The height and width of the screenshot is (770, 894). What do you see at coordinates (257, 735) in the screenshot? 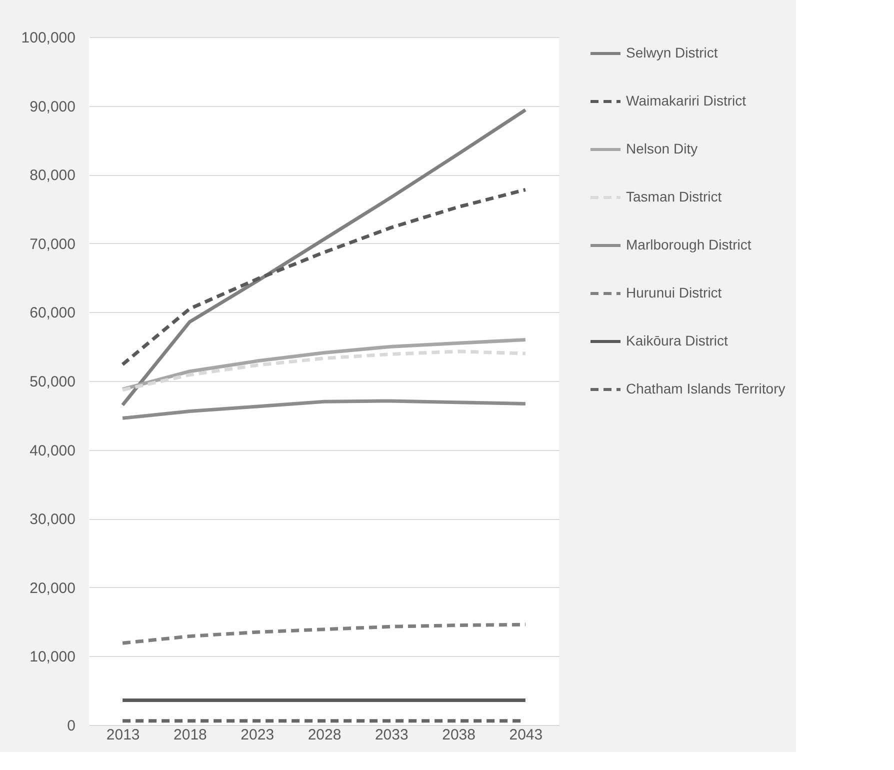
I see `x-tick-label: 2023` at bounding box center [257, 735].